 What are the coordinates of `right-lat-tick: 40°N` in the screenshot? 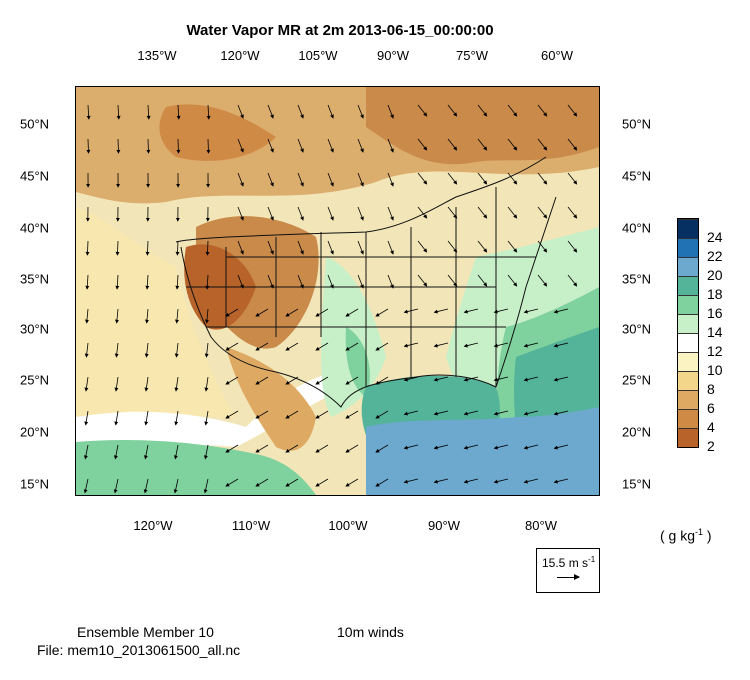 It's located at (637, 228).